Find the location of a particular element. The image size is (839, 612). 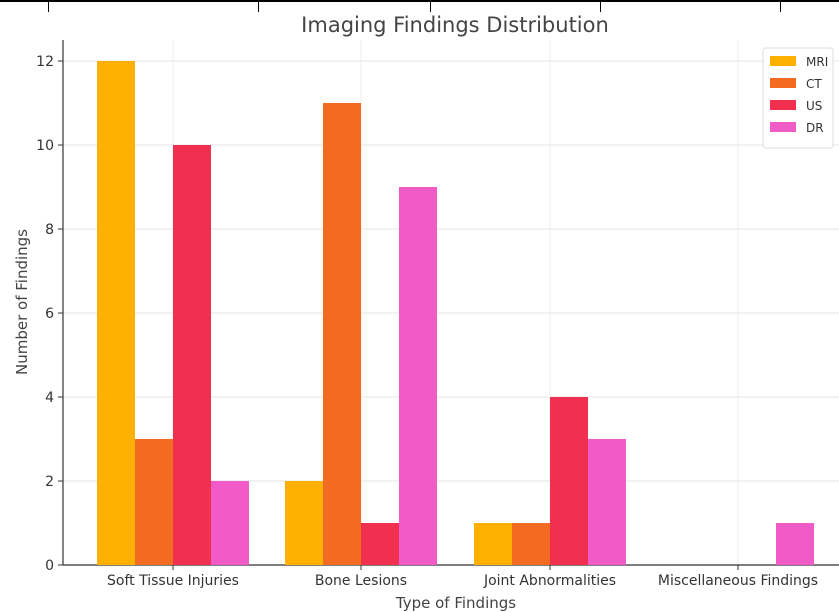

y-tick-label: 6 is located at coordinates (49, 314).